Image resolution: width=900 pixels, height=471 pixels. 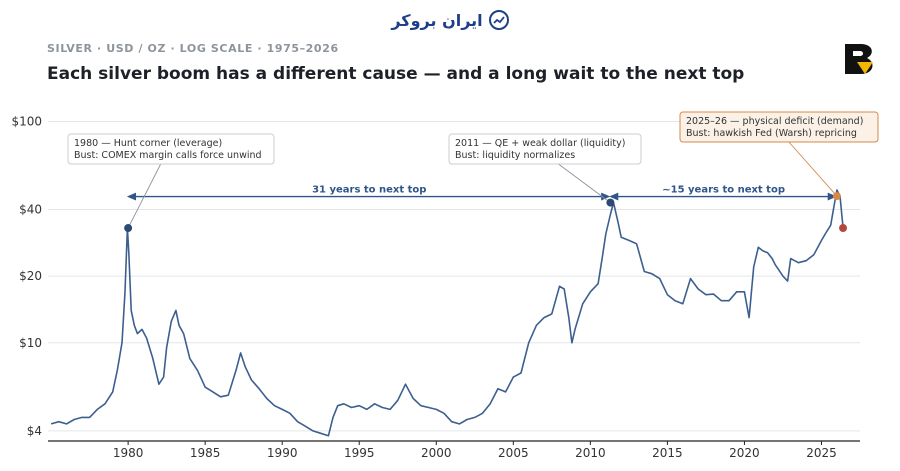 What do you see at coordinates (515, 155) in the screenshot?
I see `annotation-bust: Bust: liquidity normalizes` at bounding box center [515, 155].